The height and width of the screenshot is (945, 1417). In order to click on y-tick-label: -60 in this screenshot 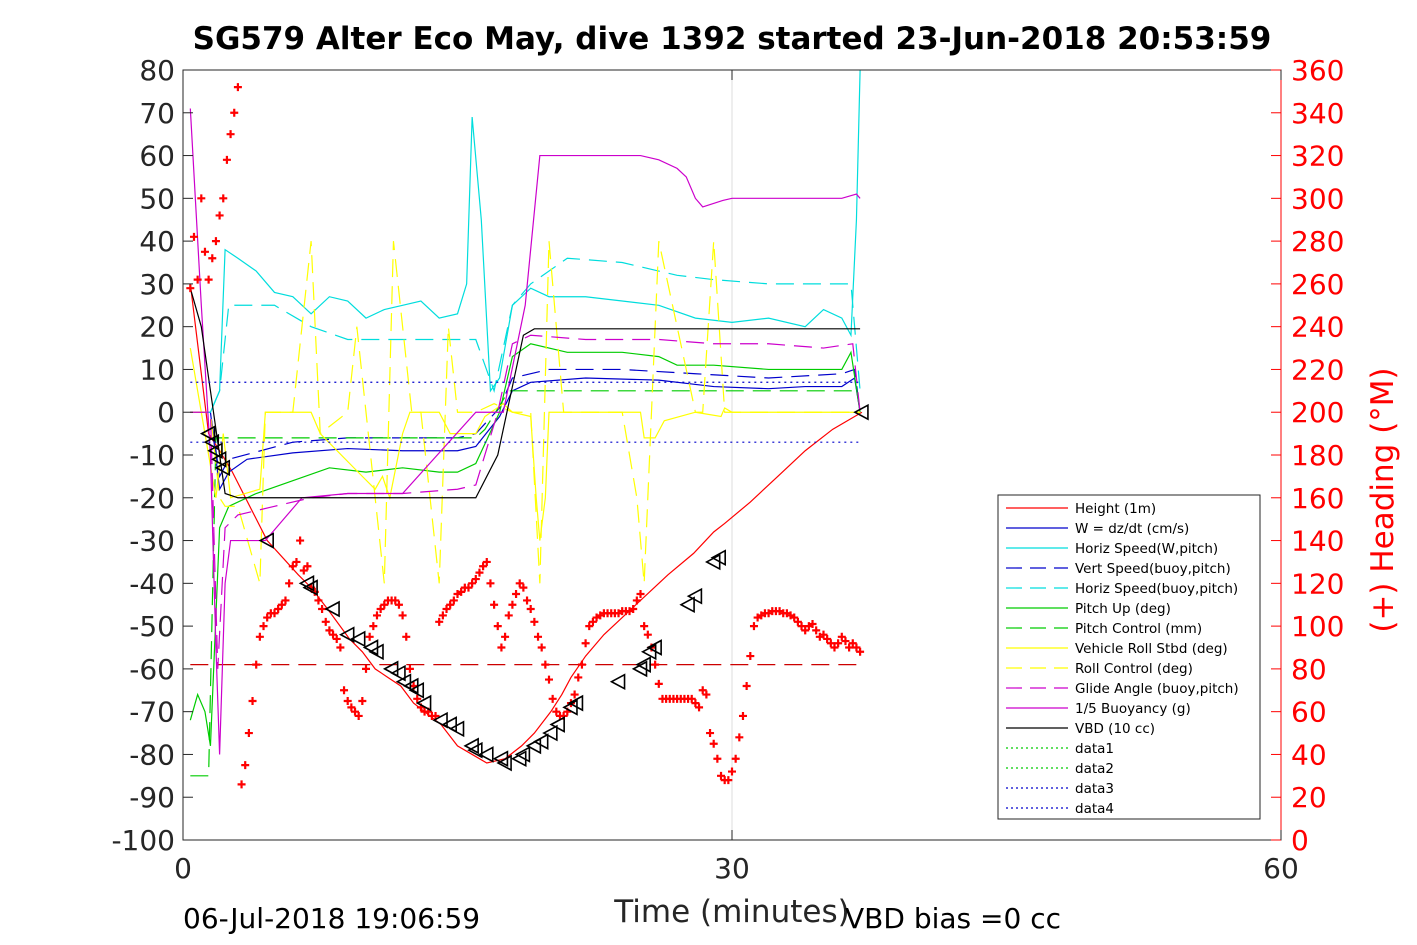, I will do `click(152, 669)`.